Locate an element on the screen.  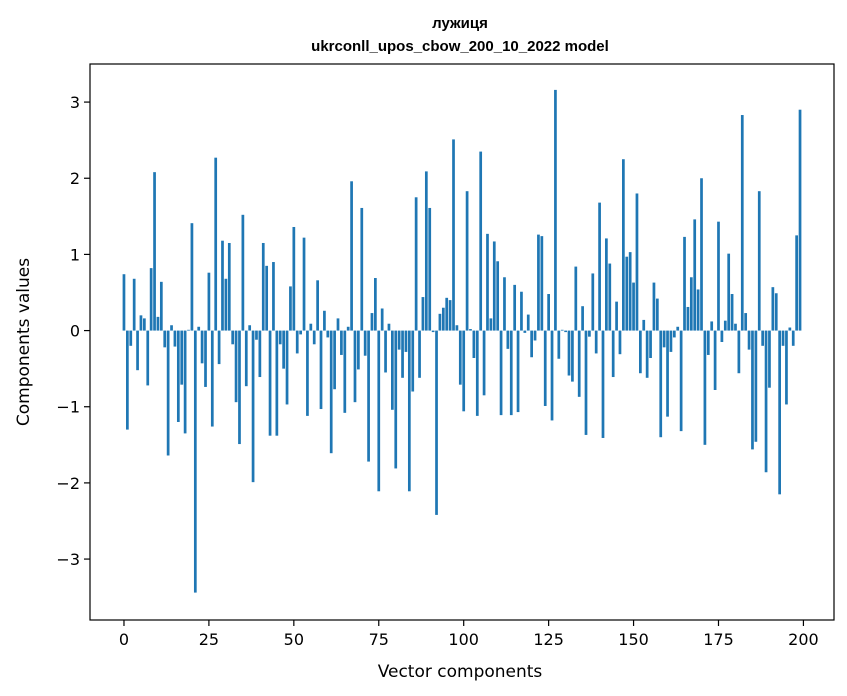
x-tick-label: 25 is located at coordinates (209, 639).